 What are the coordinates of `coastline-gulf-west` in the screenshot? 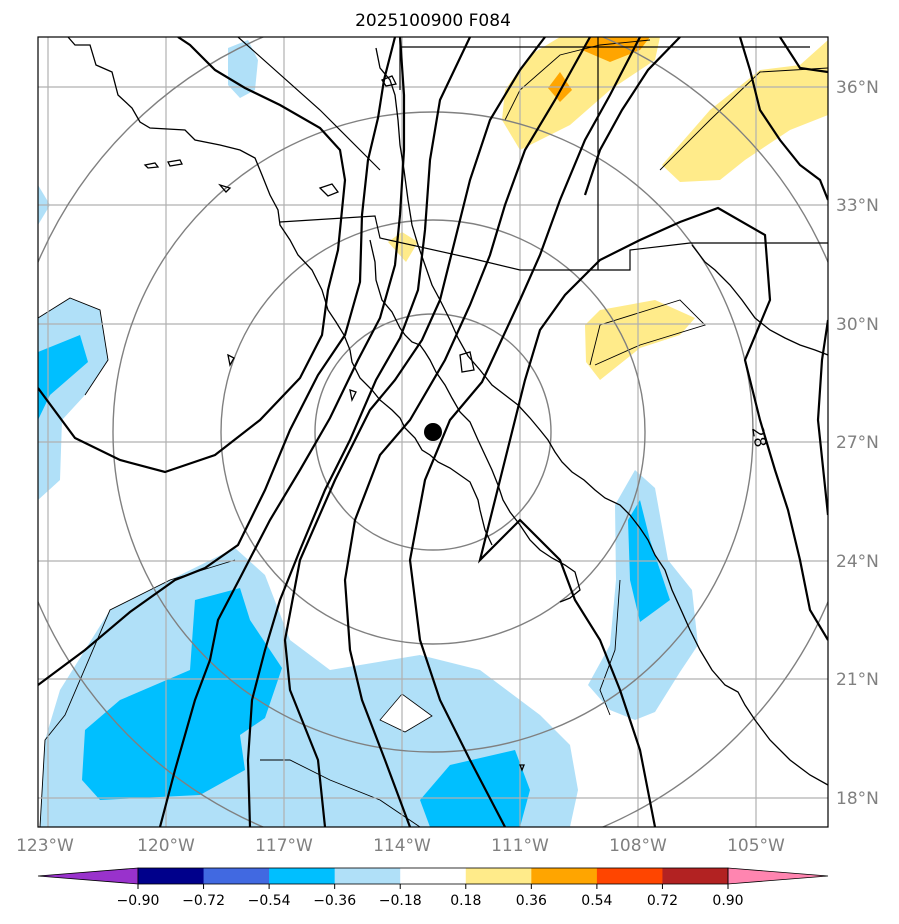 It's located at (475, 421).